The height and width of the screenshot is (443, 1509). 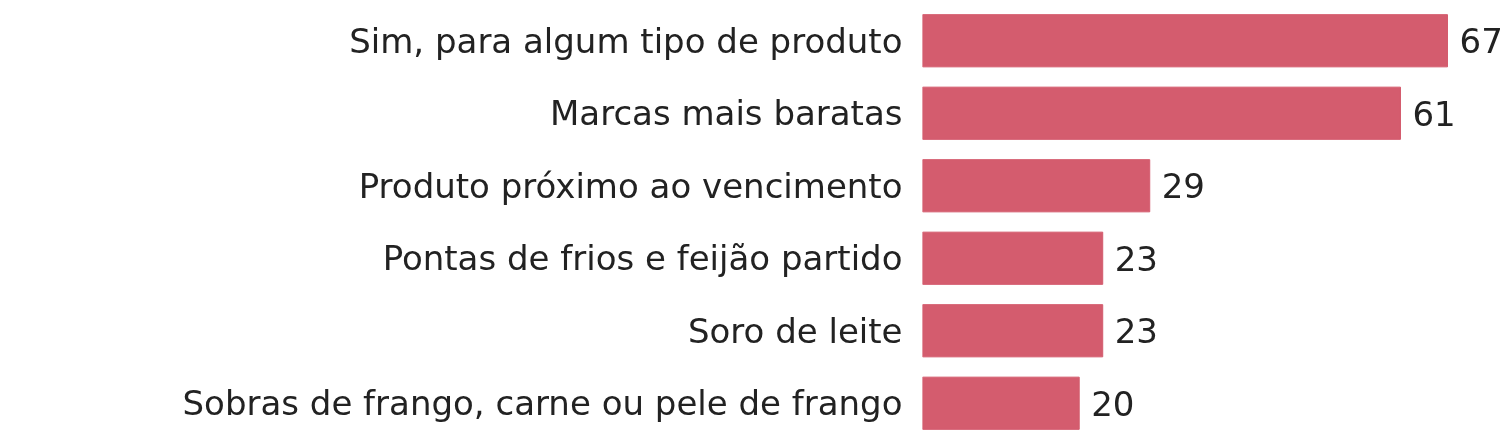 What do you see at coordinates (1183, 186) in the screenshot?
I see `data-label: 29` at bounding box center [1183, 186].